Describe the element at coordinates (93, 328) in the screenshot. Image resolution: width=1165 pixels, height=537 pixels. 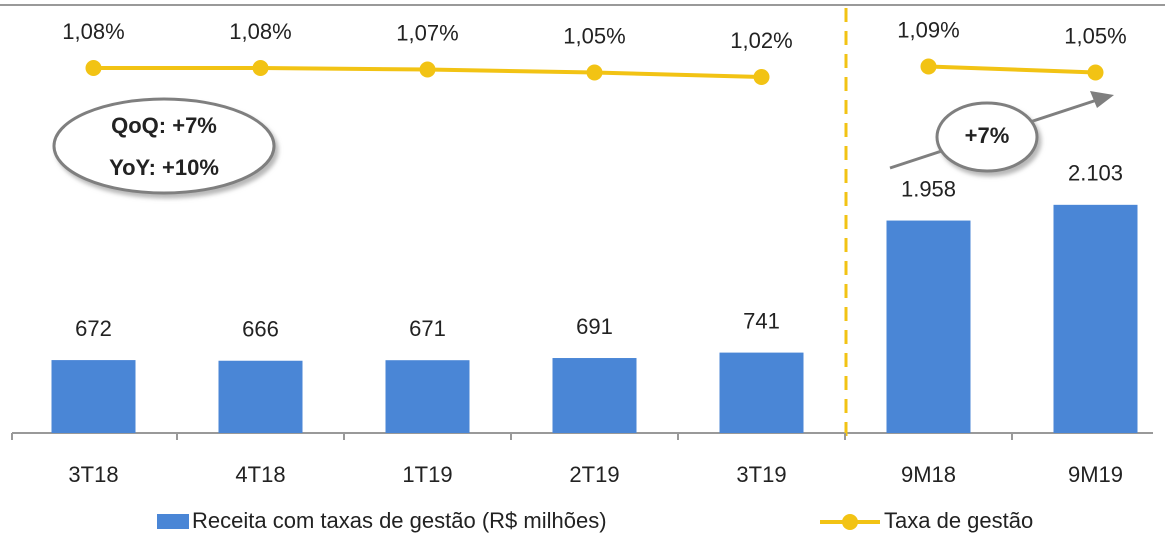
I see `data-label: 672` at that location.